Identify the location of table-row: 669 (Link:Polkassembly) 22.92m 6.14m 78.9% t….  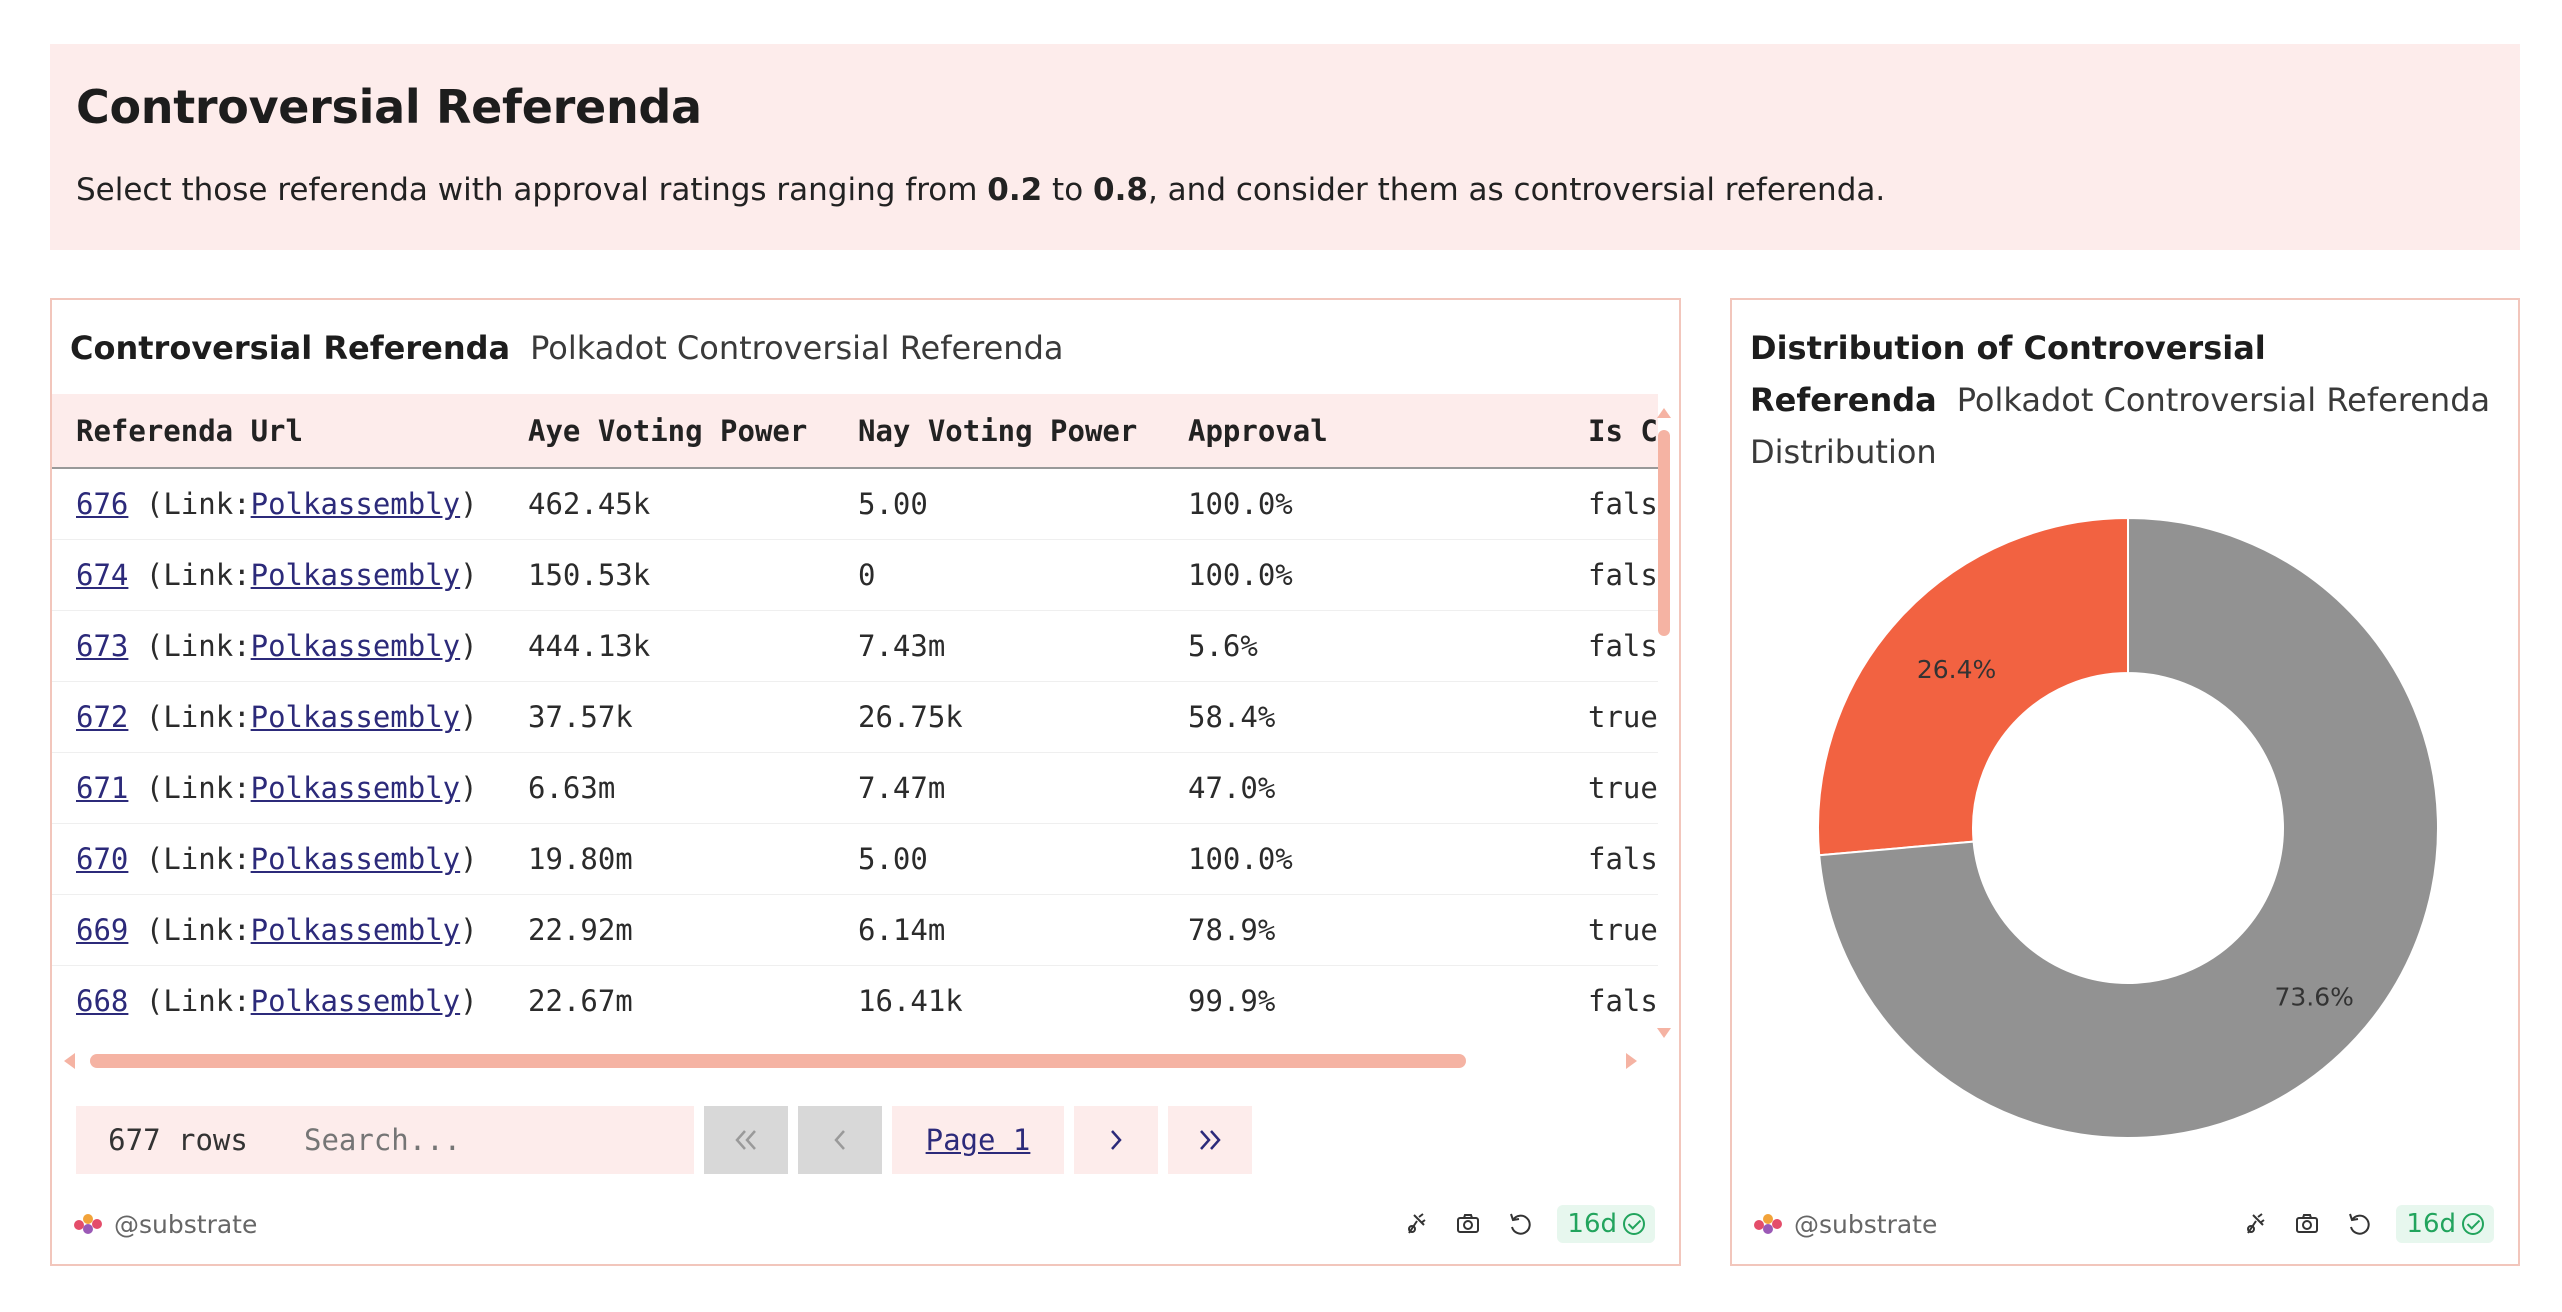
(855, 929).